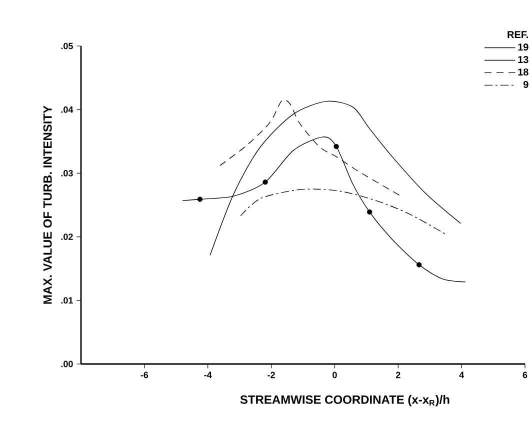 The width and height of the screenshot is (531, 424). I want to click on legend-label: 18, so click(523, 72).